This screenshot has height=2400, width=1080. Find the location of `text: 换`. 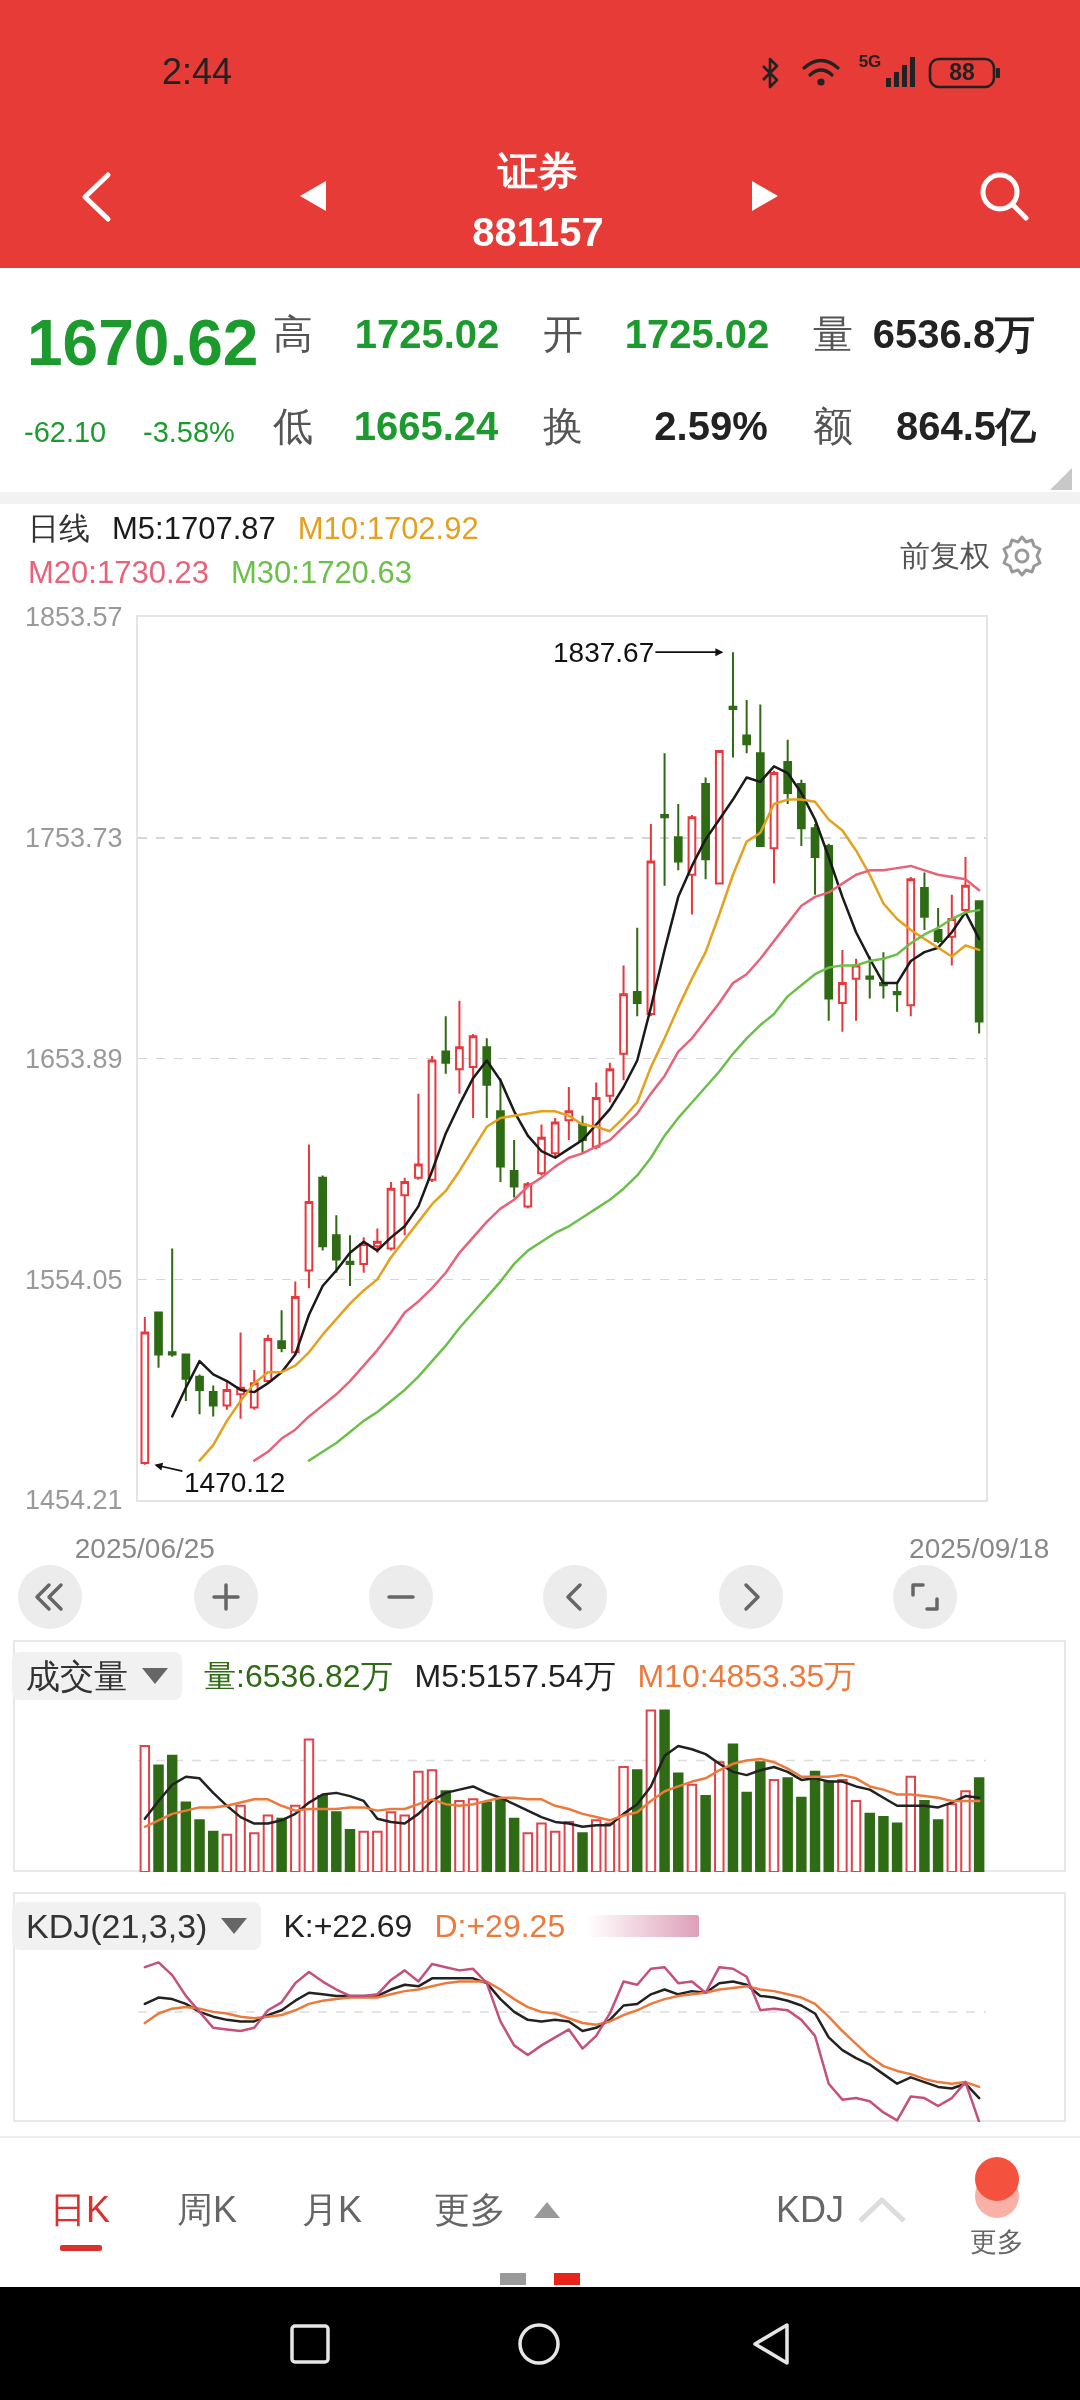

text: 换 is located at coordinates (563, 426).